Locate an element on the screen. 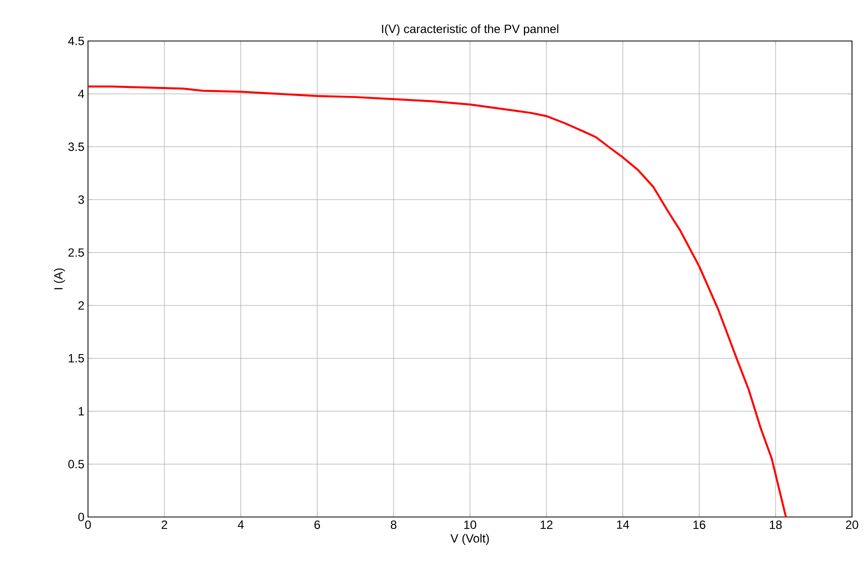 This screenshot has height=566, width=867. y-tick-label: 1 is located at coordinates (81, 411).